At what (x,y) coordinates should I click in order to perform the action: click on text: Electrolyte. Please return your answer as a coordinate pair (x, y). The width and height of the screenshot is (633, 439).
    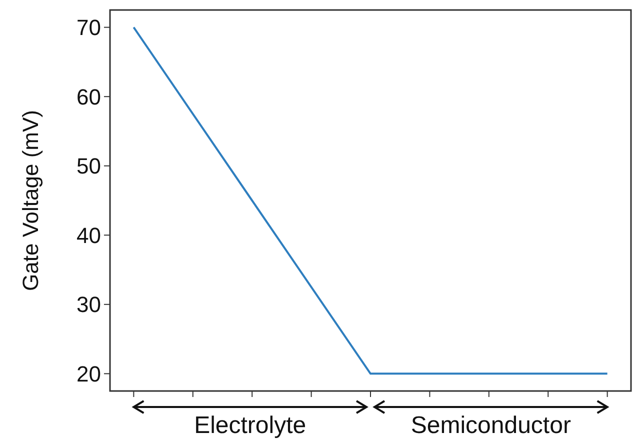
    Looking at the image, I should click on (250, 425).